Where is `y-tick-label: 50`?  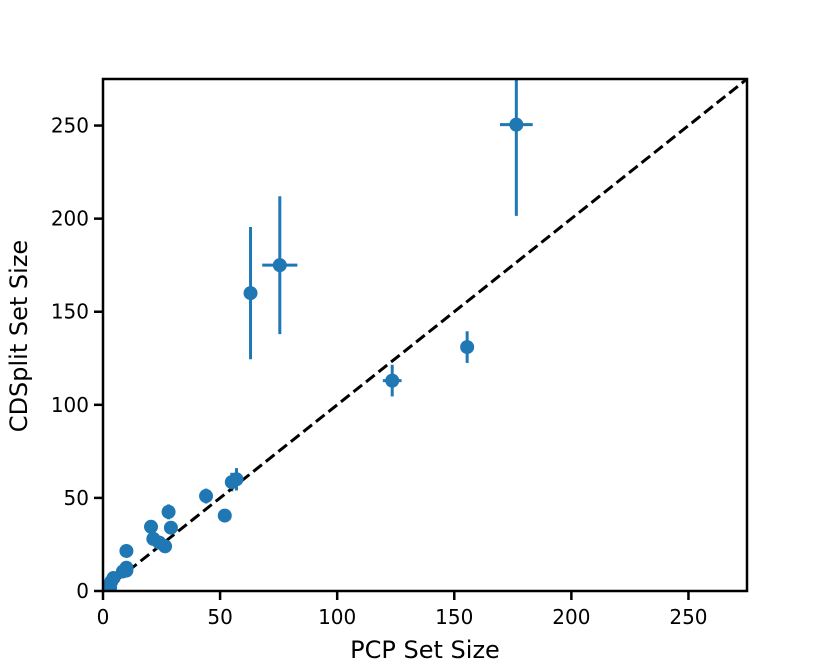
y-tick-label: 50 is located at coordinates (76, 498).